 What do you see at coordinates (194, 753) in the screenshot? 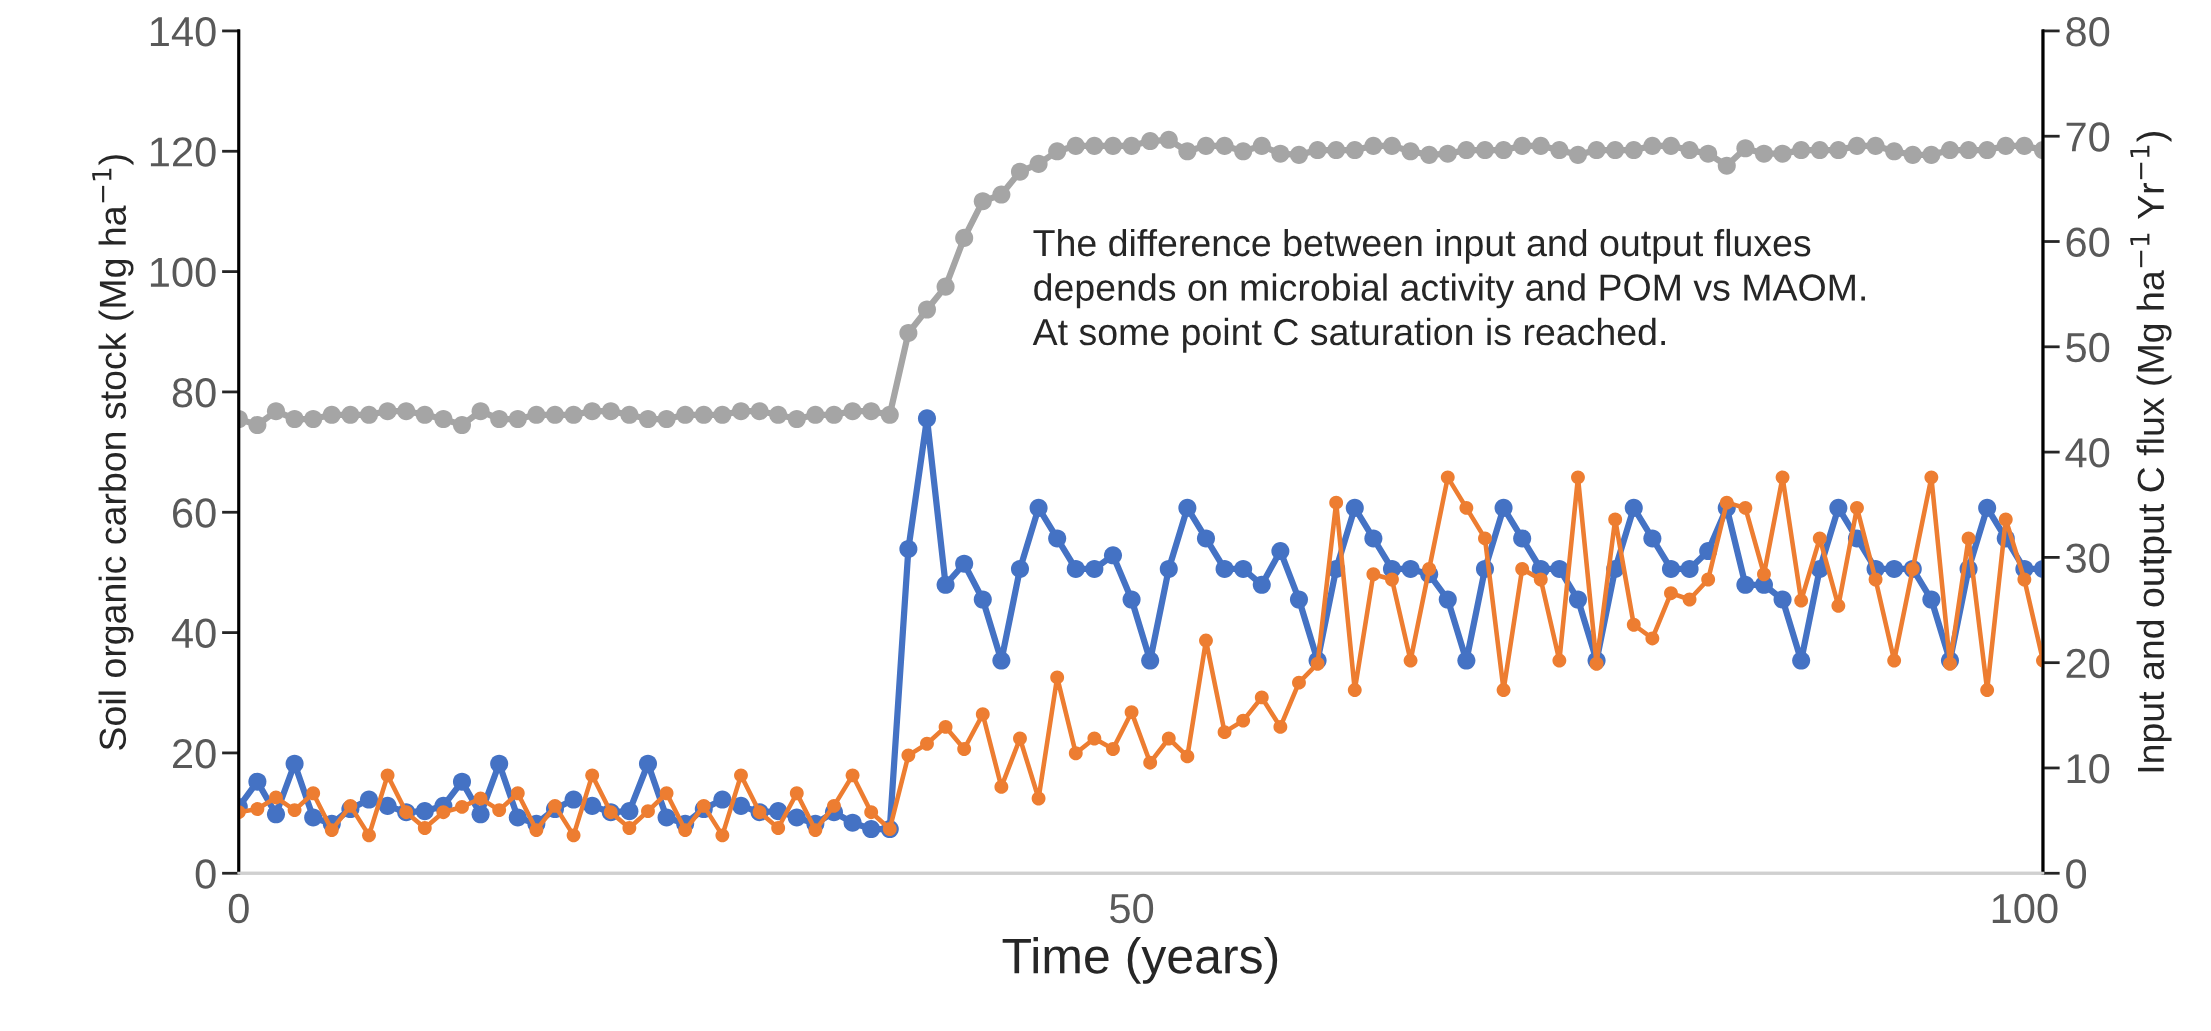
I see `y-tick-label: 20` at bounding box center [194, 753].